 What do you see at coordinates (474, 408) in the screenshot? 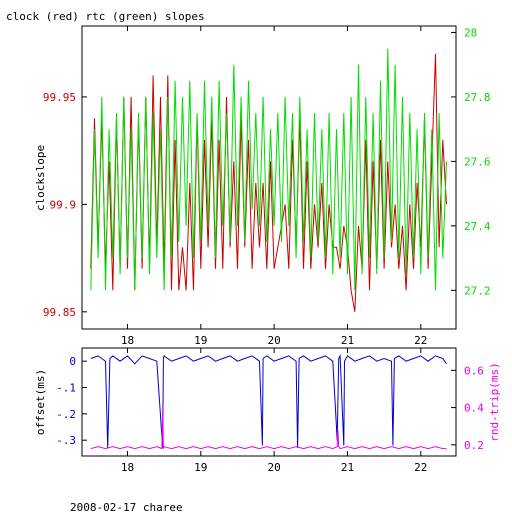
I see `offset-y-tick-label-right: 0.4` at bounding box center [474, 408].